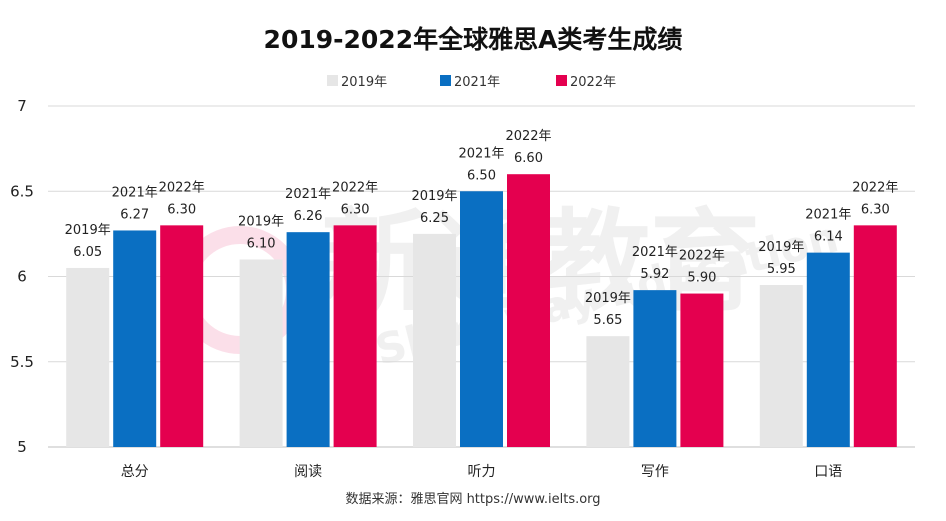 Image resolution: width=946 pixels, height=521 pixels. What do you see at coordinates (828, 237) in the screenshot?
I see `bar-value-label: 6.14` at bounding box center [828, 237].